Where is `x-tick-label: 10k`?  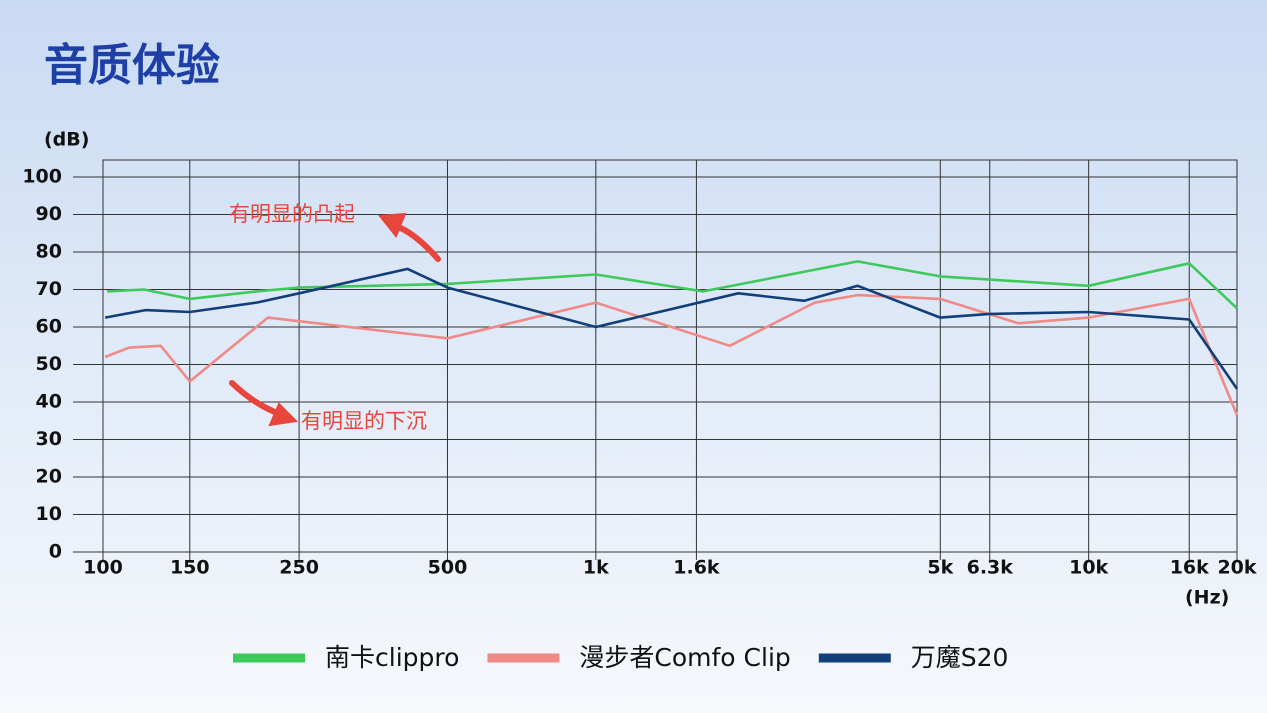 x-tick-label: 10k is located at coordinates (1088, 568).